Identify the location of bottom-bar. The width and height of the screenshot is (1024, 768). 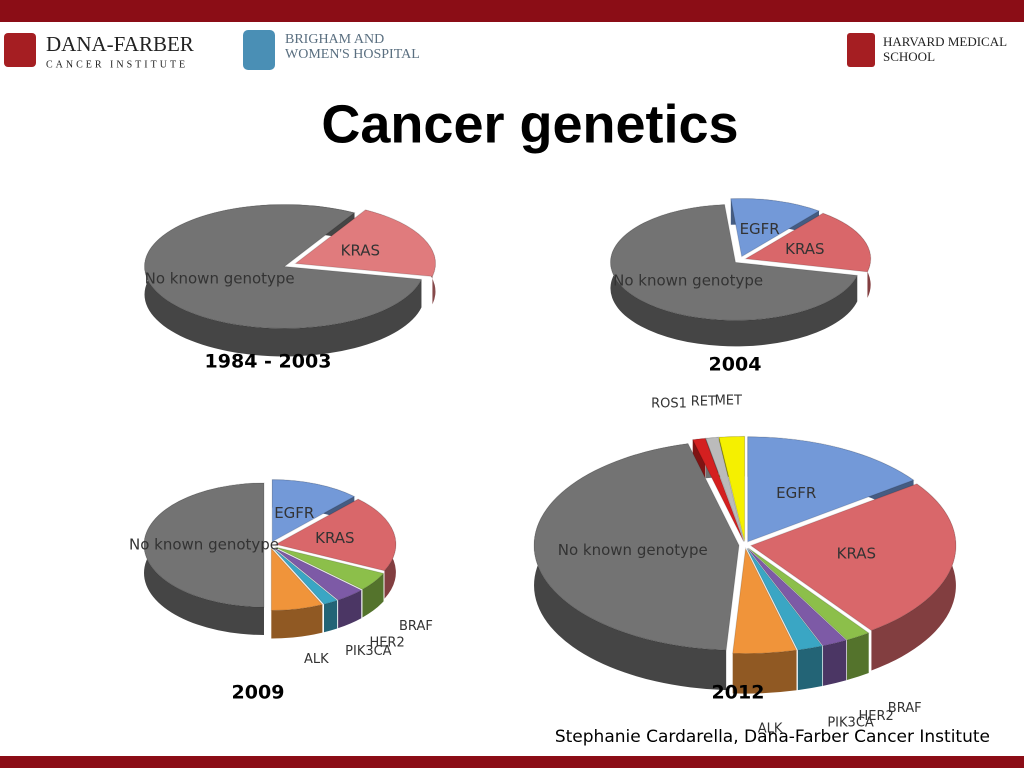
(512, 762).